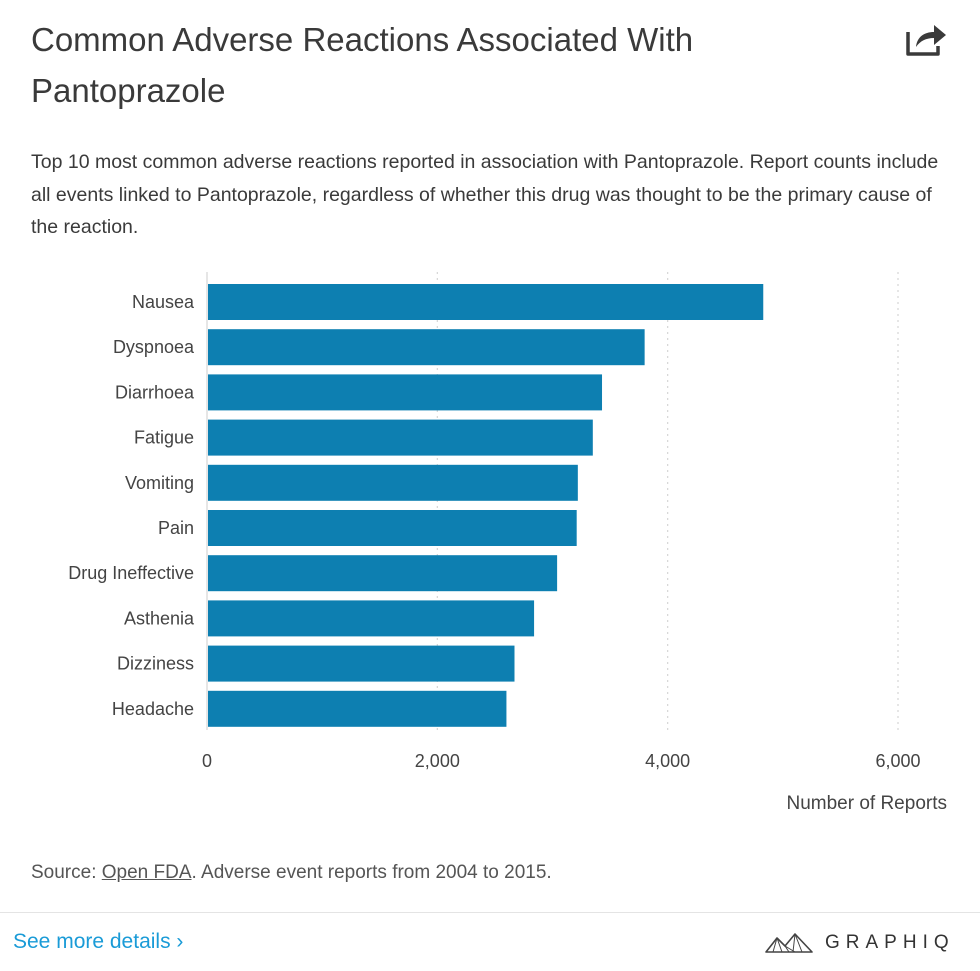  I want to click on category-label: Vomiting, so click(159, 483).